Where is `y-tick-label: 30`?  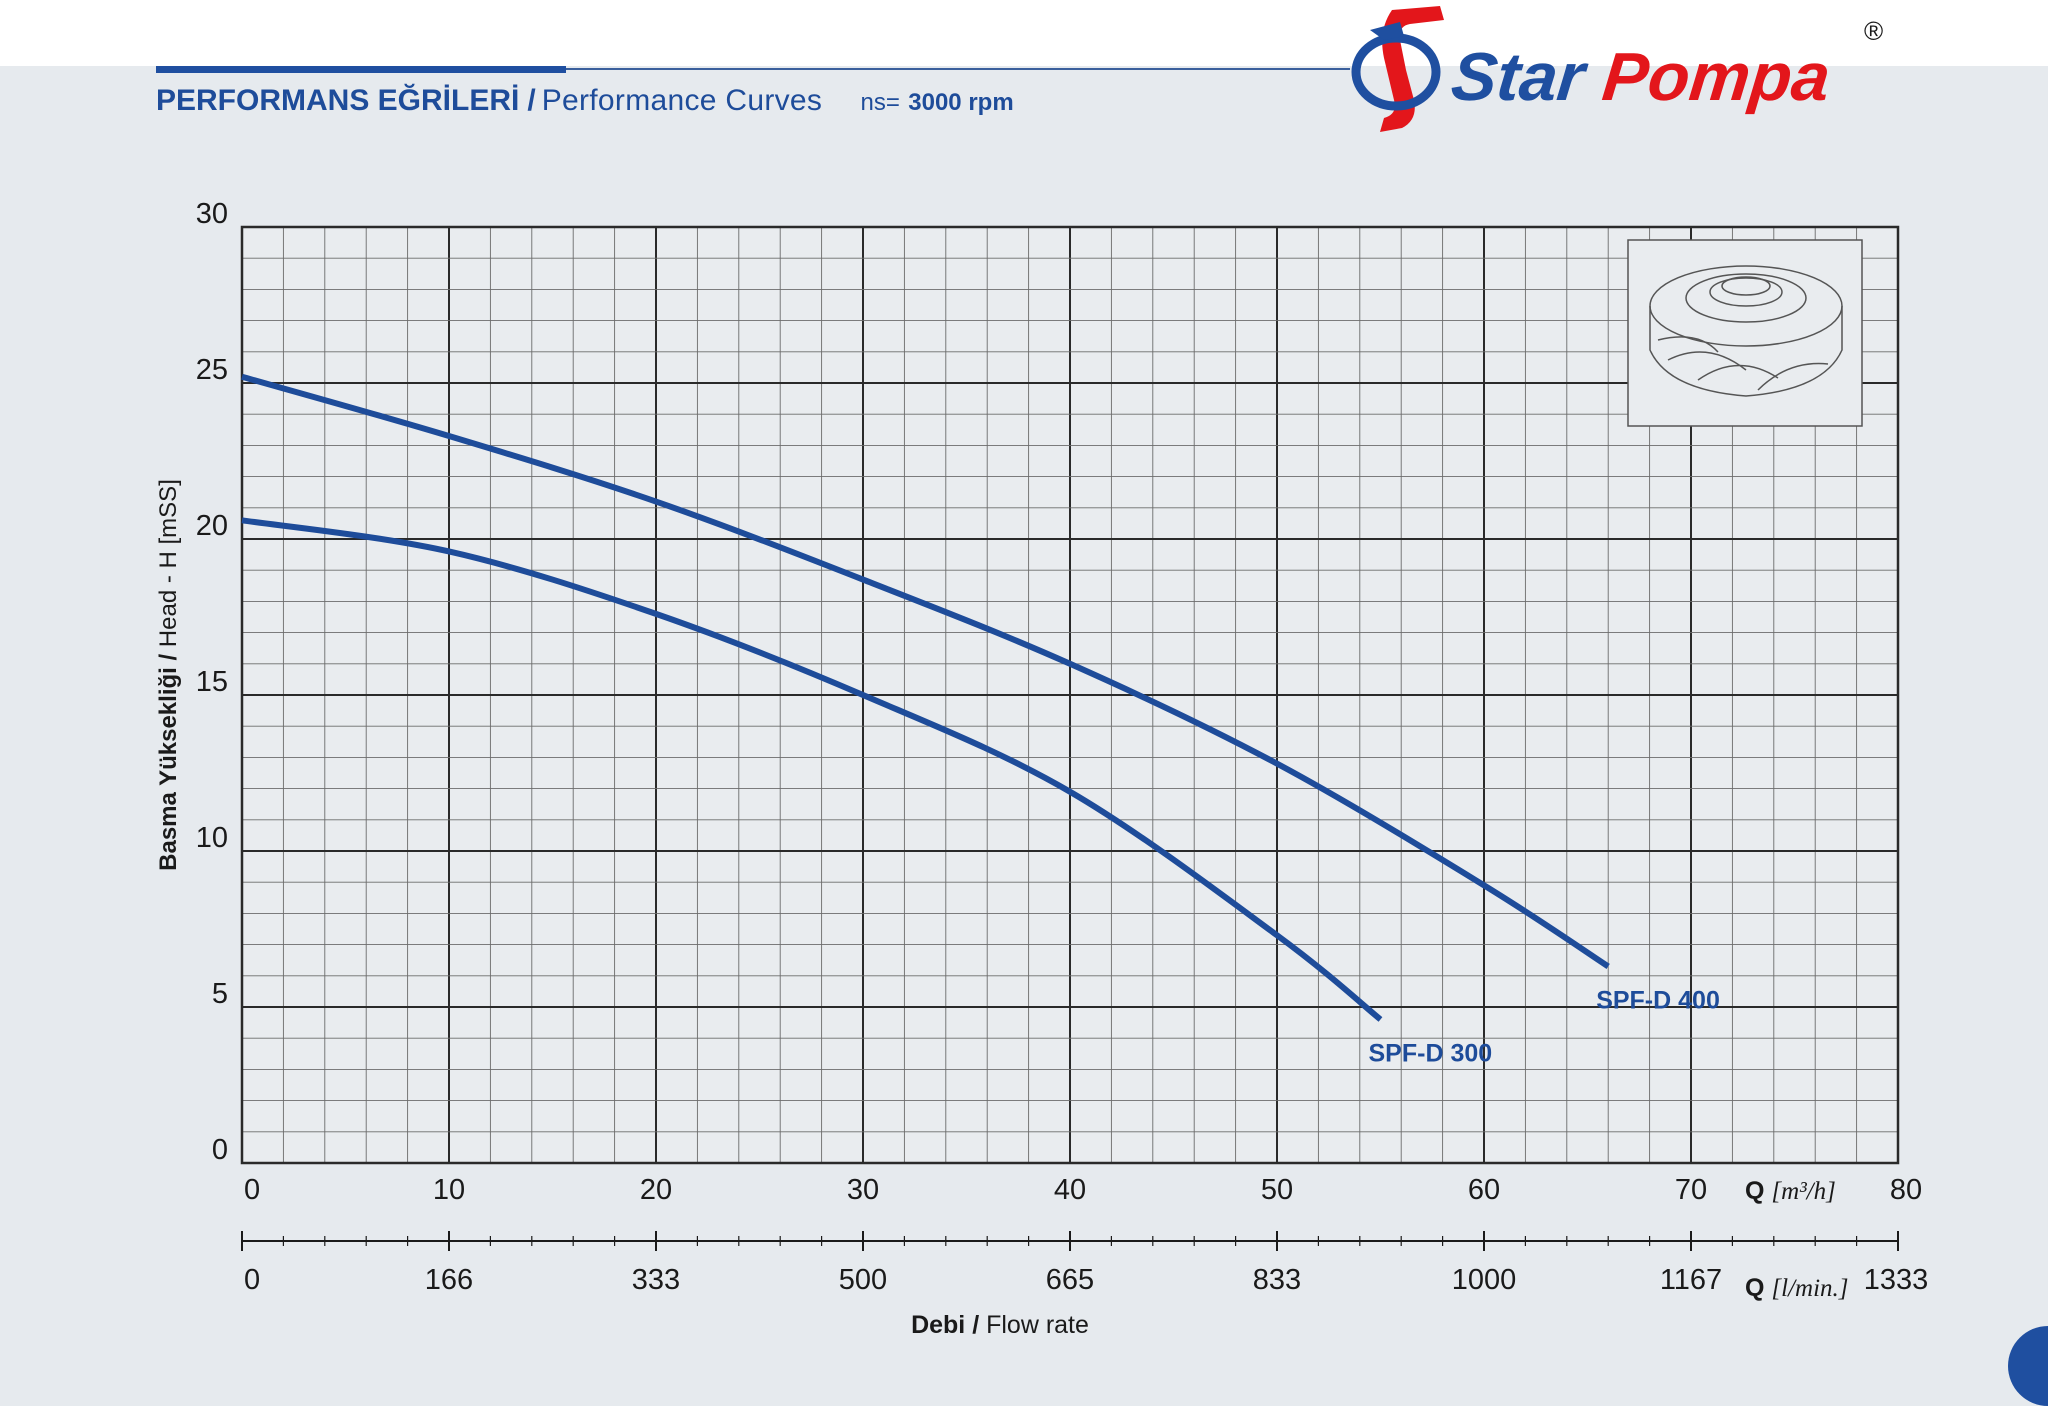
y-tick-label: 30 is located at coordinates (212, 214).